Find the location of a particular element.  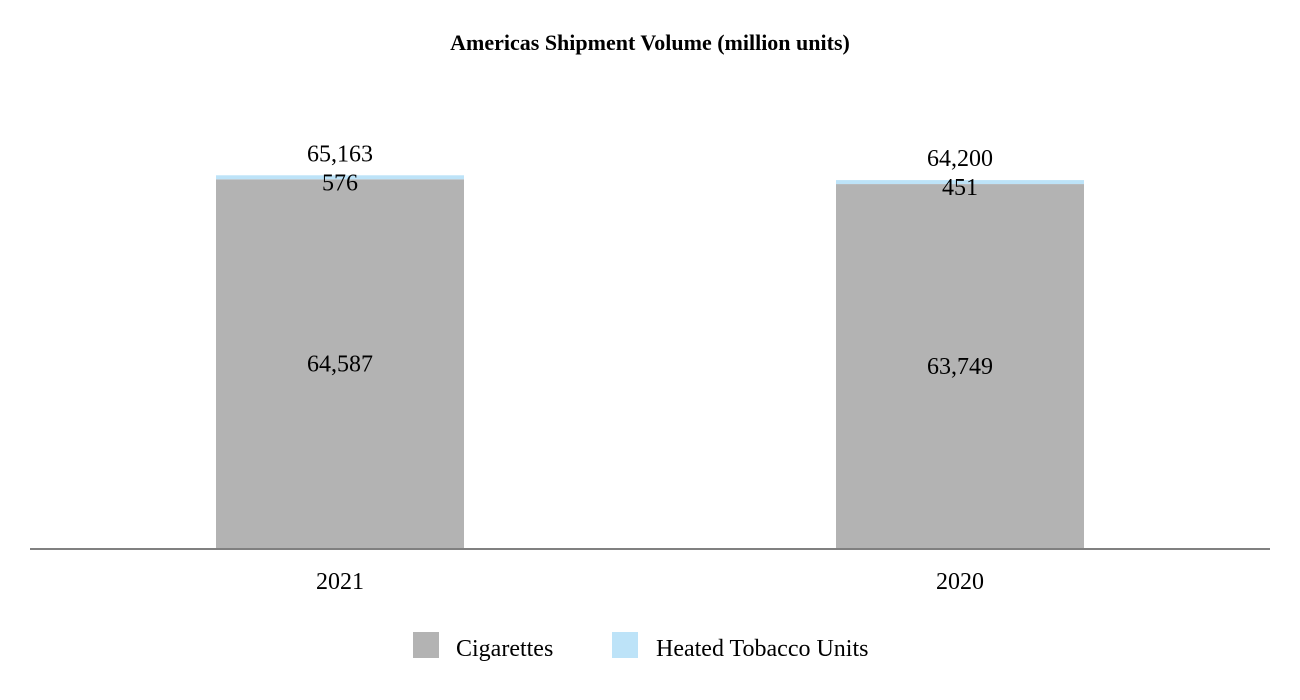

value-label-total-2020: 64,200 is located at coordinates (960, 159).